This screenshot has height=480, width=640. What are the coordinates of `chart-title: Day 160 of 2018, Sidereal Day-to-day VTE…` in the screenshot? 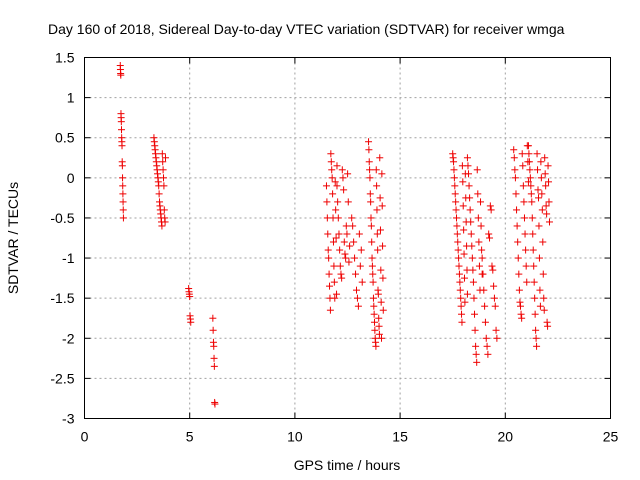 It's located at (306, 29).